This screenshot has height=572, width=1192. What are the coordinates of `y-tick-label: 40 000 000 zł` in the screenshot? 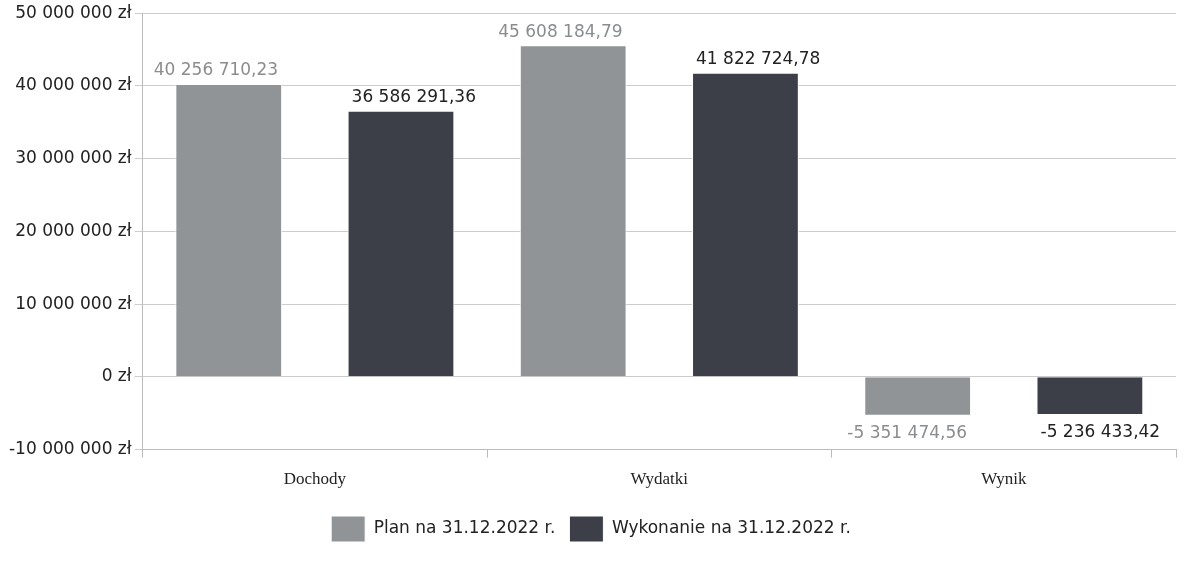 It's located at (73, 84).